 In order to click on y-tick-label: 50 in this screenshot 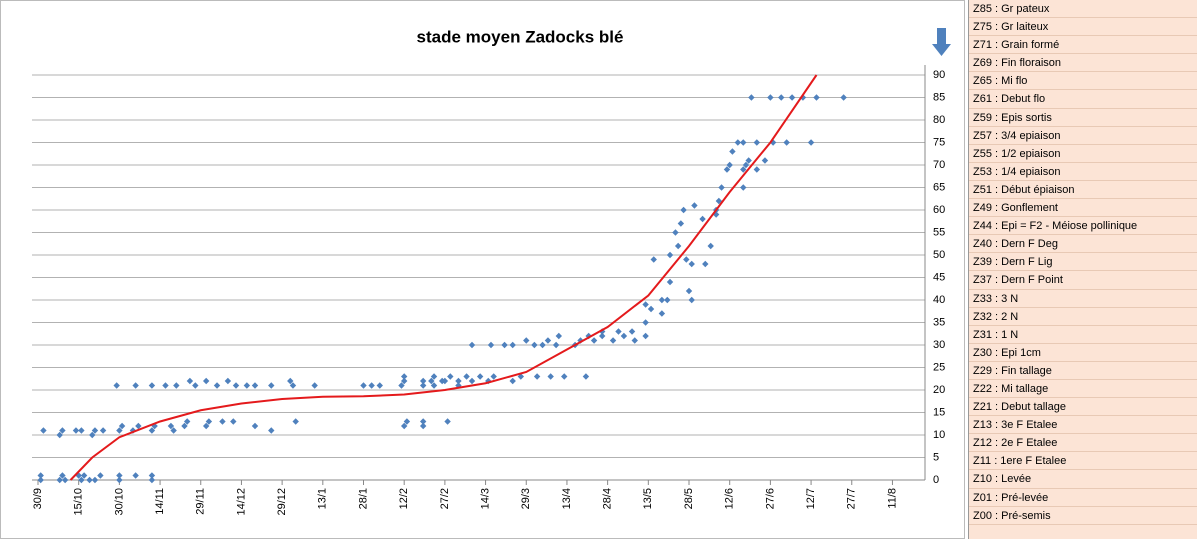, I will do `click(939, 255)`.